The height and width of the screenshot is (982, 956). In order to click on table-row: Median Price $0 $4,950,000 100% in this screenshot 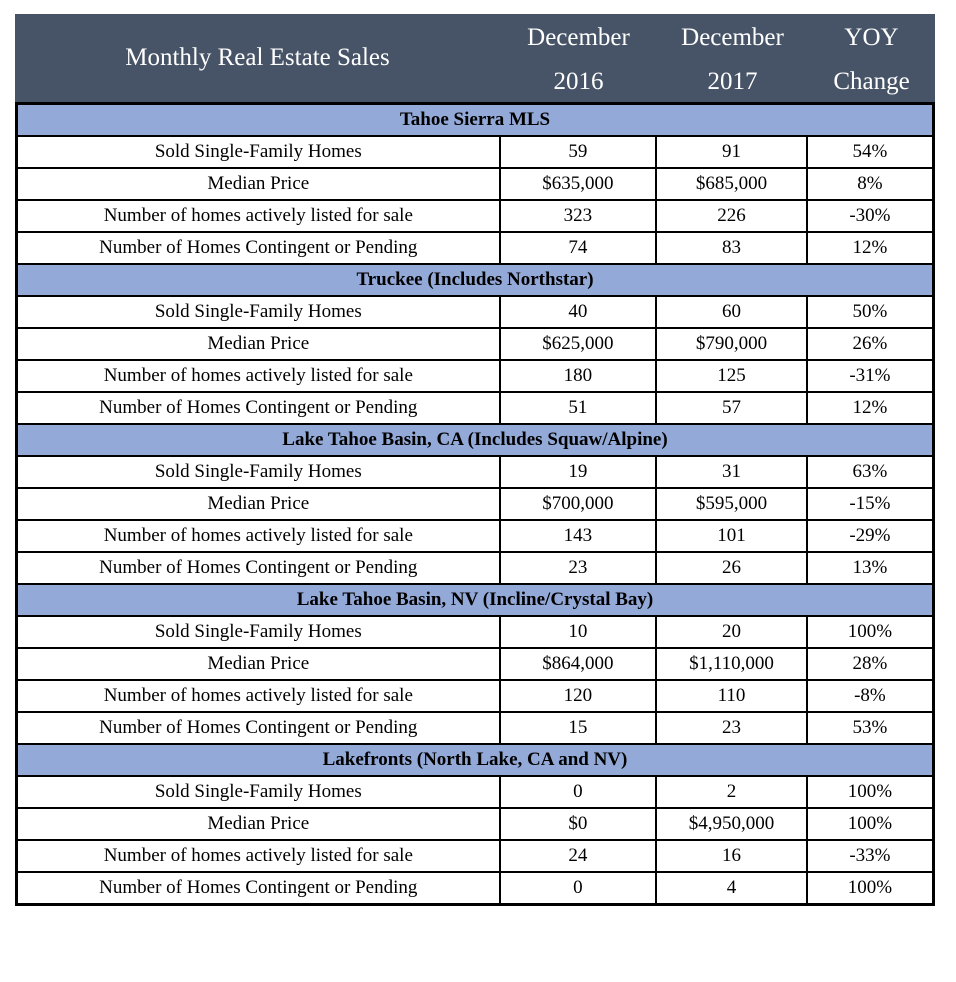, I will do `click(475, 824)`.